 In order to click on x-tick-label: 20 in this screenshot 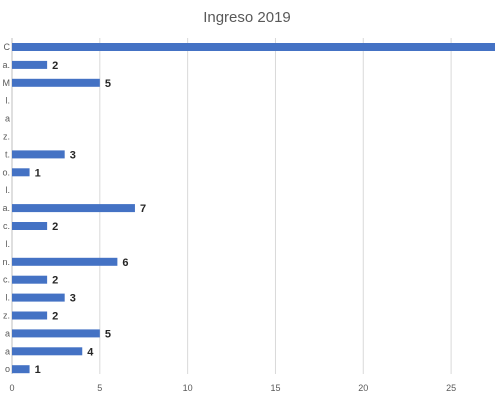, I will do `click(363, 388)`.